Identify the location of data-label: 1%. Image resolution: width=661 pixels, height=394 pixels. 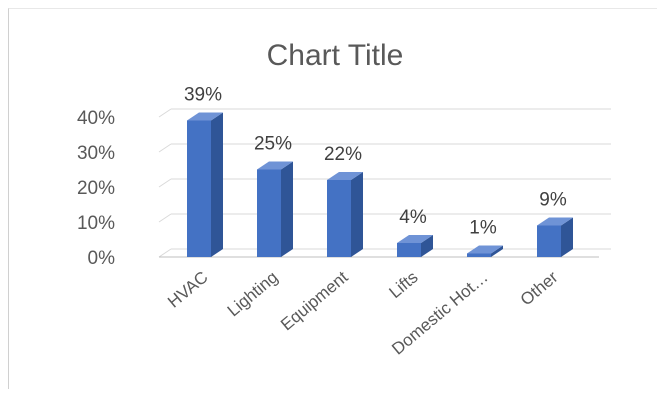
(483, 228).